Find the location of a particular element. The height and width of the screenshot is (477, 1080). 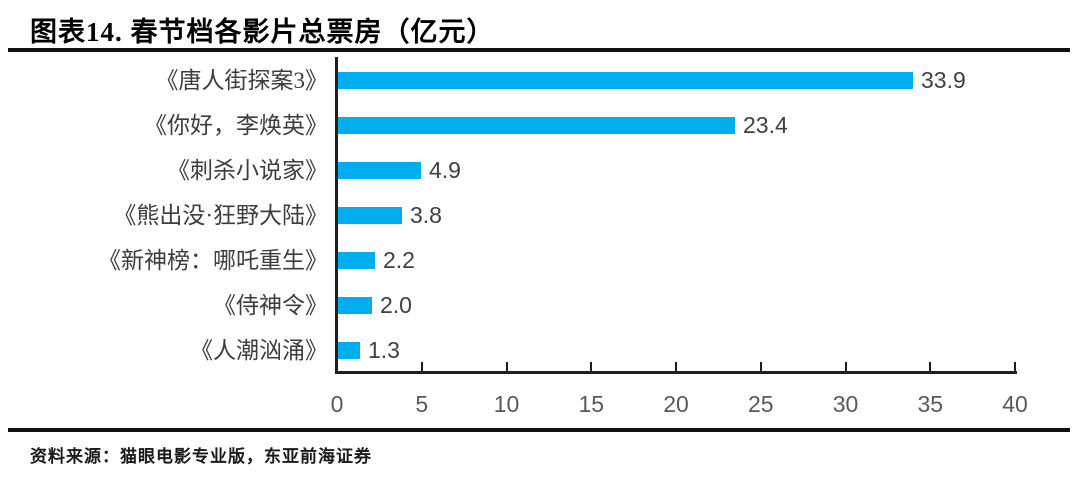

title-divider is located at coordinates (539, 50).